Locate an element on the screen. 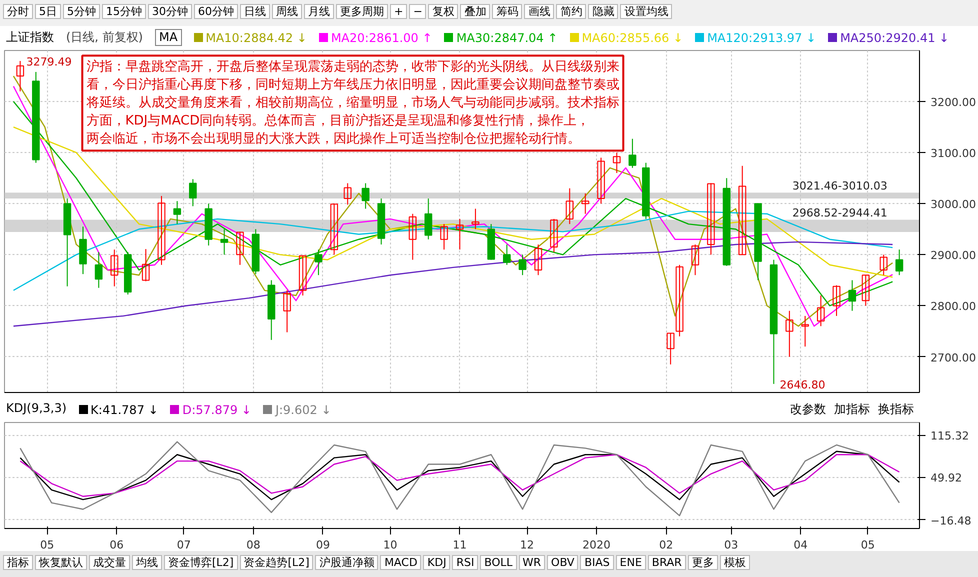 The width and height of the screenshot is (978, 577). y-tick-label: −16.48 is located at coordinates (951, 521).